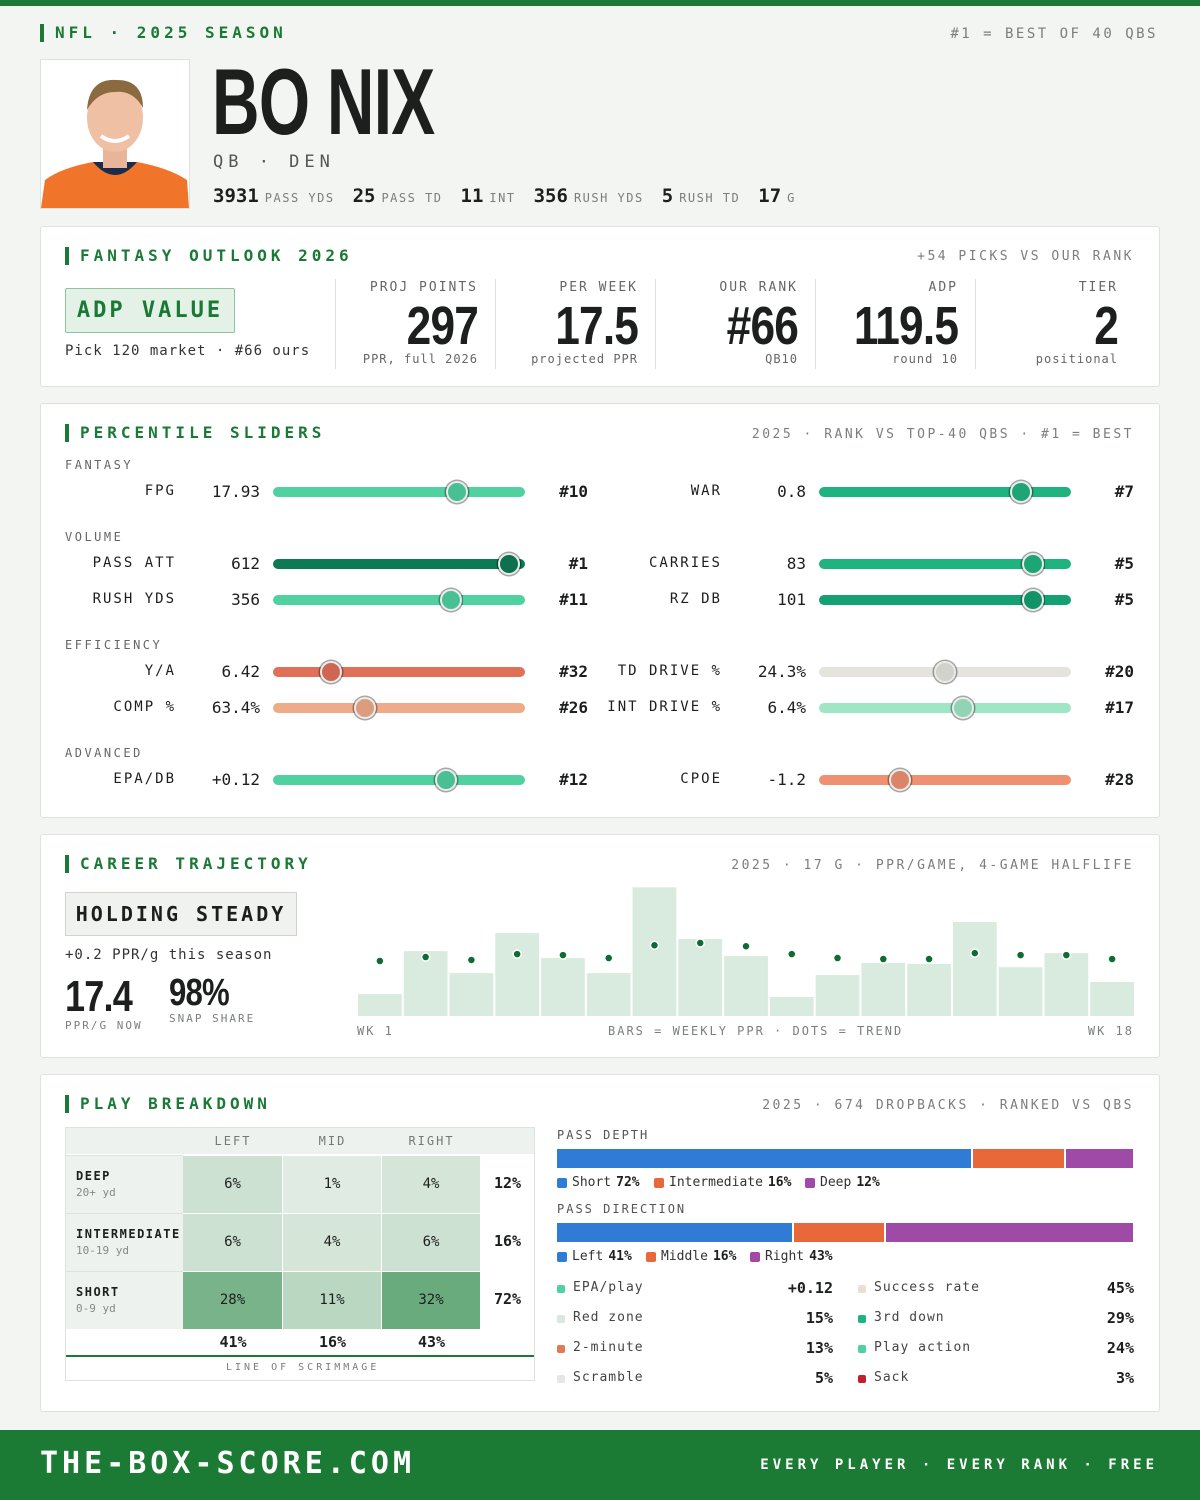 Image resolution: width=1200 pixels, height=1500 pixels. Describe the element at coordinates (169, 955) in the screenshot. I see `trend-change: +0.2 PPR/g this season` at that location.